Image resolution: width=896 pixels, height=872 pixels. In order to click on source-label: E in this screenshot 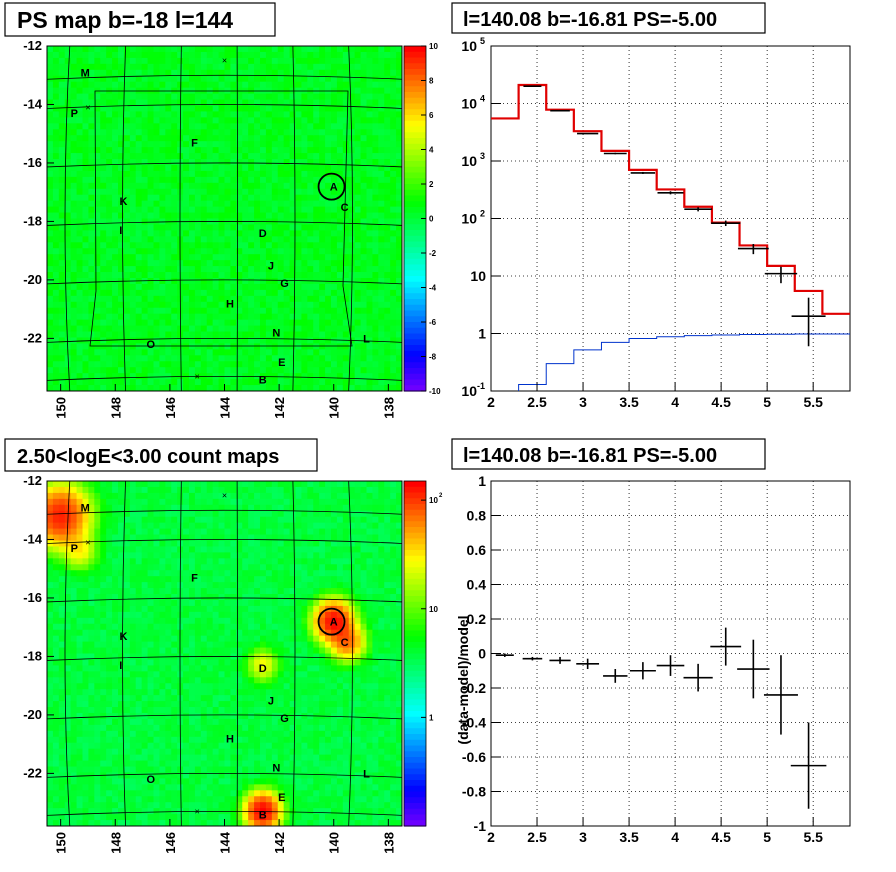, I will do `click(281, 363)`.